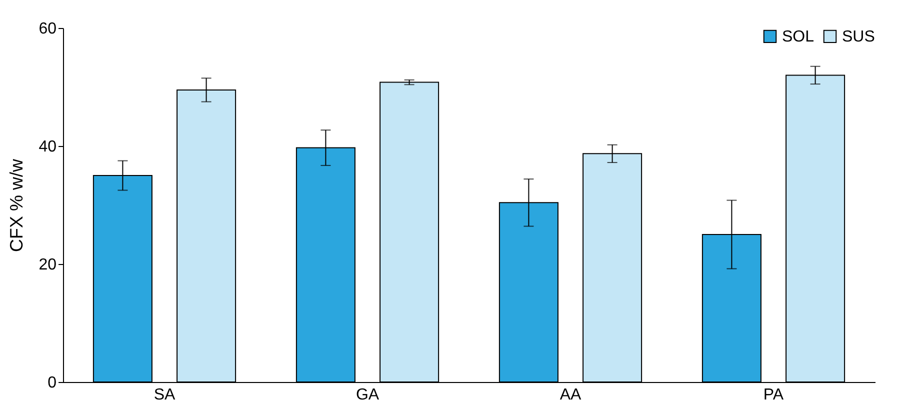  Describe the element at coordinates (47, 29) in the screenshot. I see `y-tick-label: 60` at that location.